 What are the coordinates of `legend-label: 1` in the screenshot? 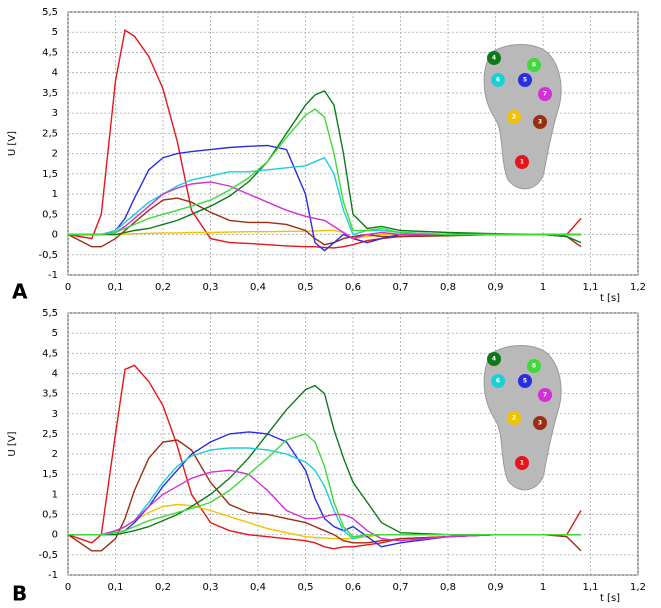 It's located at (522, 463).